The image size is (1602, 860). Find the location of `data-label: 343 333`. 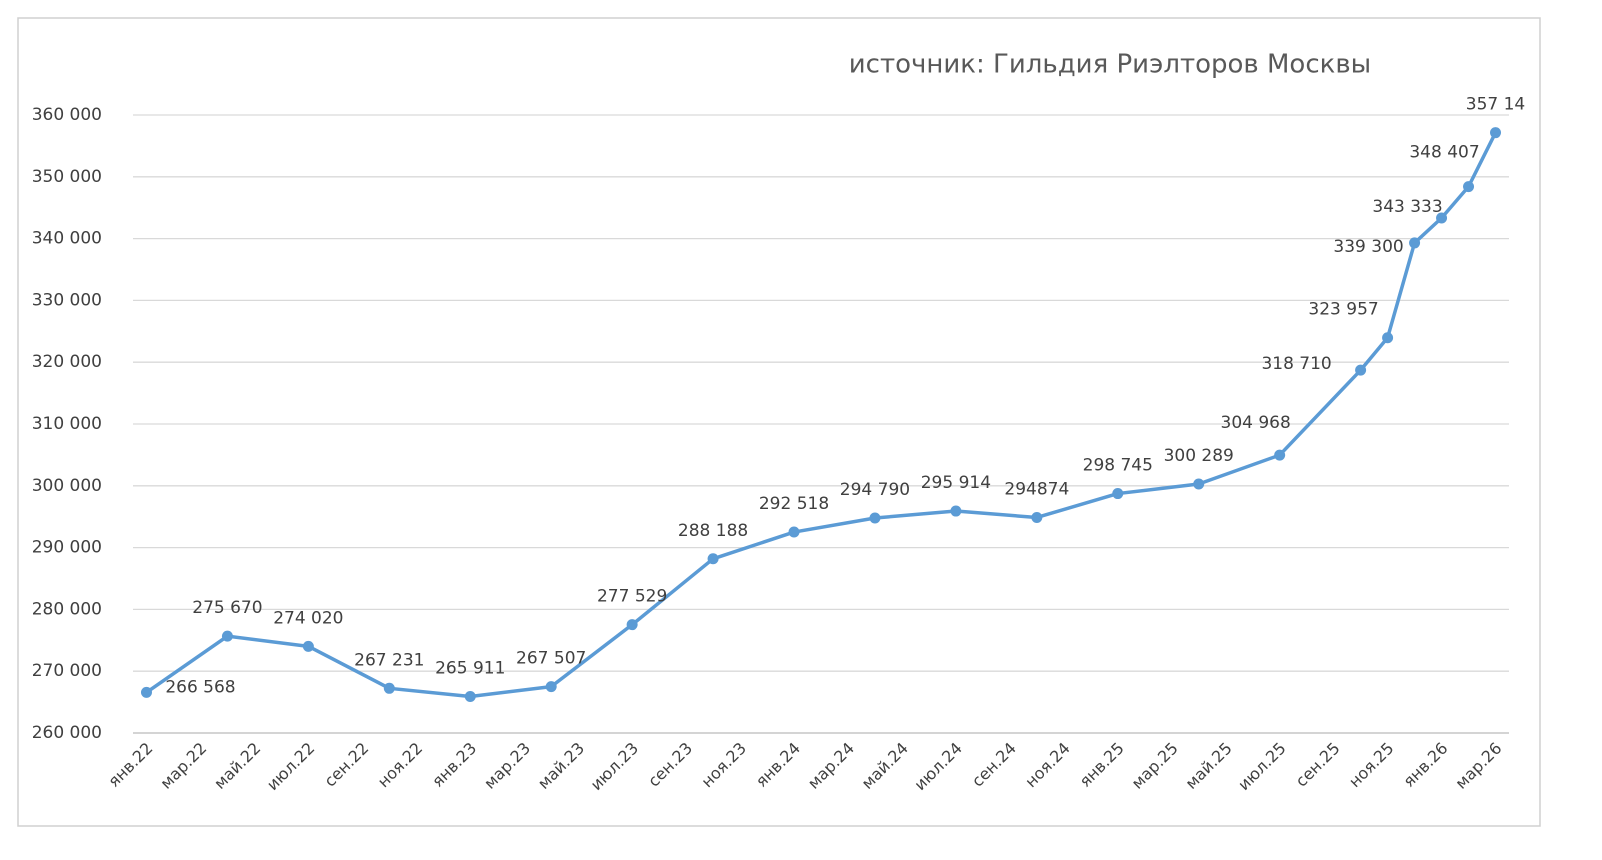

data-label: 343 333 is located at coordinates (1407, 207).